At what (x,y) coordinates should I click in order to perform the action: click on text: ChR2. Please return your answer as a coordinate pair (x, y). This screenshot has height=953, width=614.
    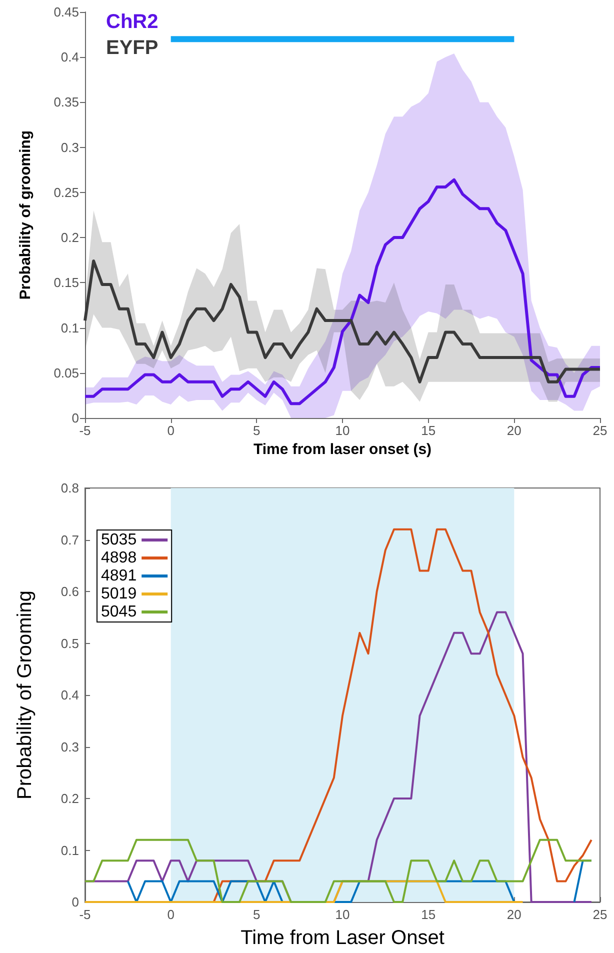
    Looking at the image, I should click on (132, 22).